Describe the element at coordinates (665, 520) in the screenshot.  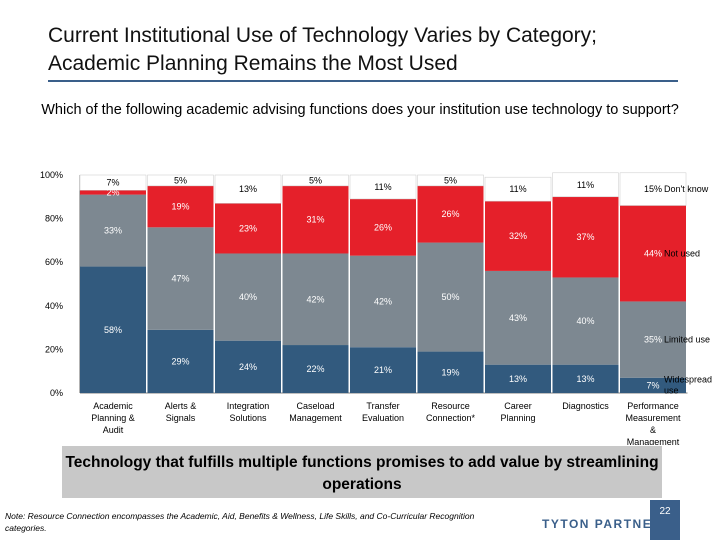
I see `page-number: 22` at that location.